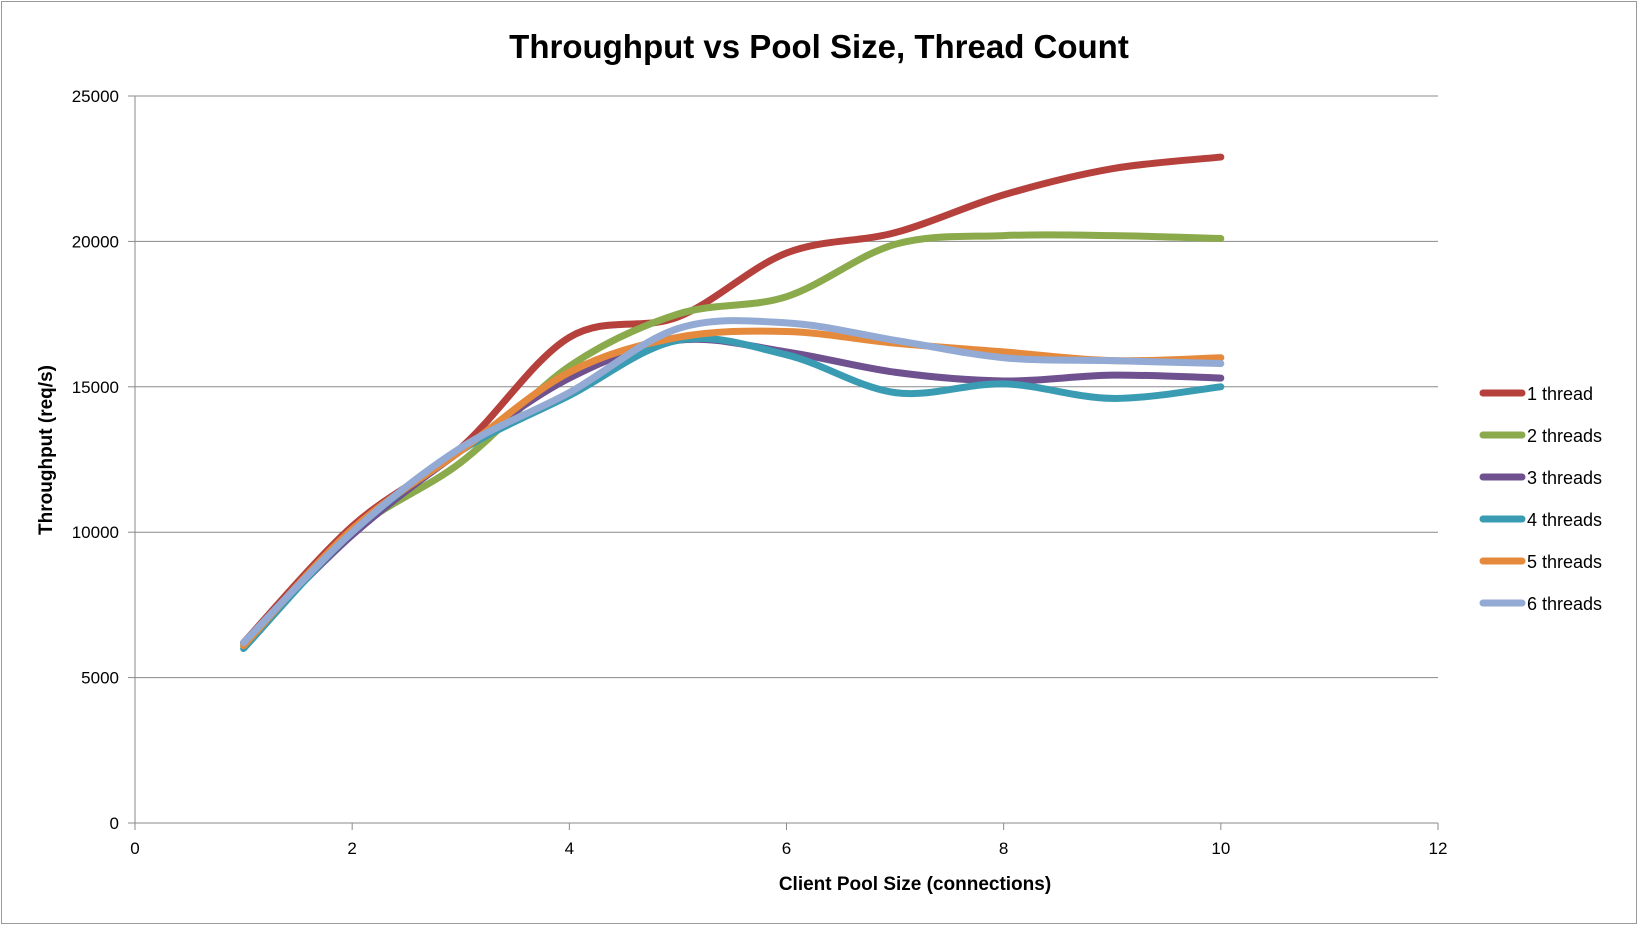  I want to click on x-tick-label: 10, so click(1220, 848).